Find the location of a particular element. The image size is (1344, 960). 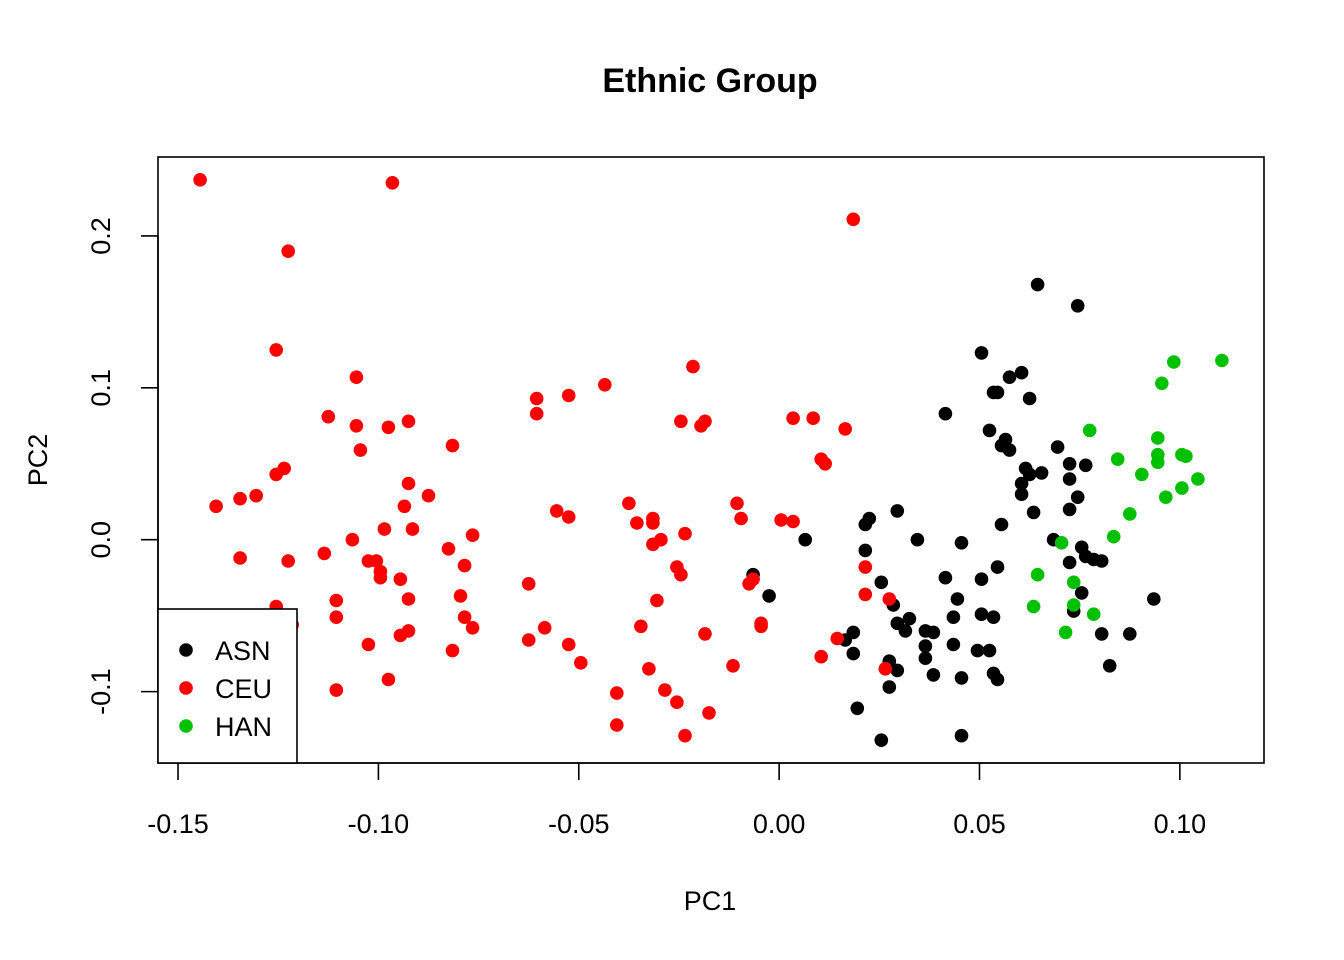

x-tick-label: 0.10 is located at coordinates (1180, 824).